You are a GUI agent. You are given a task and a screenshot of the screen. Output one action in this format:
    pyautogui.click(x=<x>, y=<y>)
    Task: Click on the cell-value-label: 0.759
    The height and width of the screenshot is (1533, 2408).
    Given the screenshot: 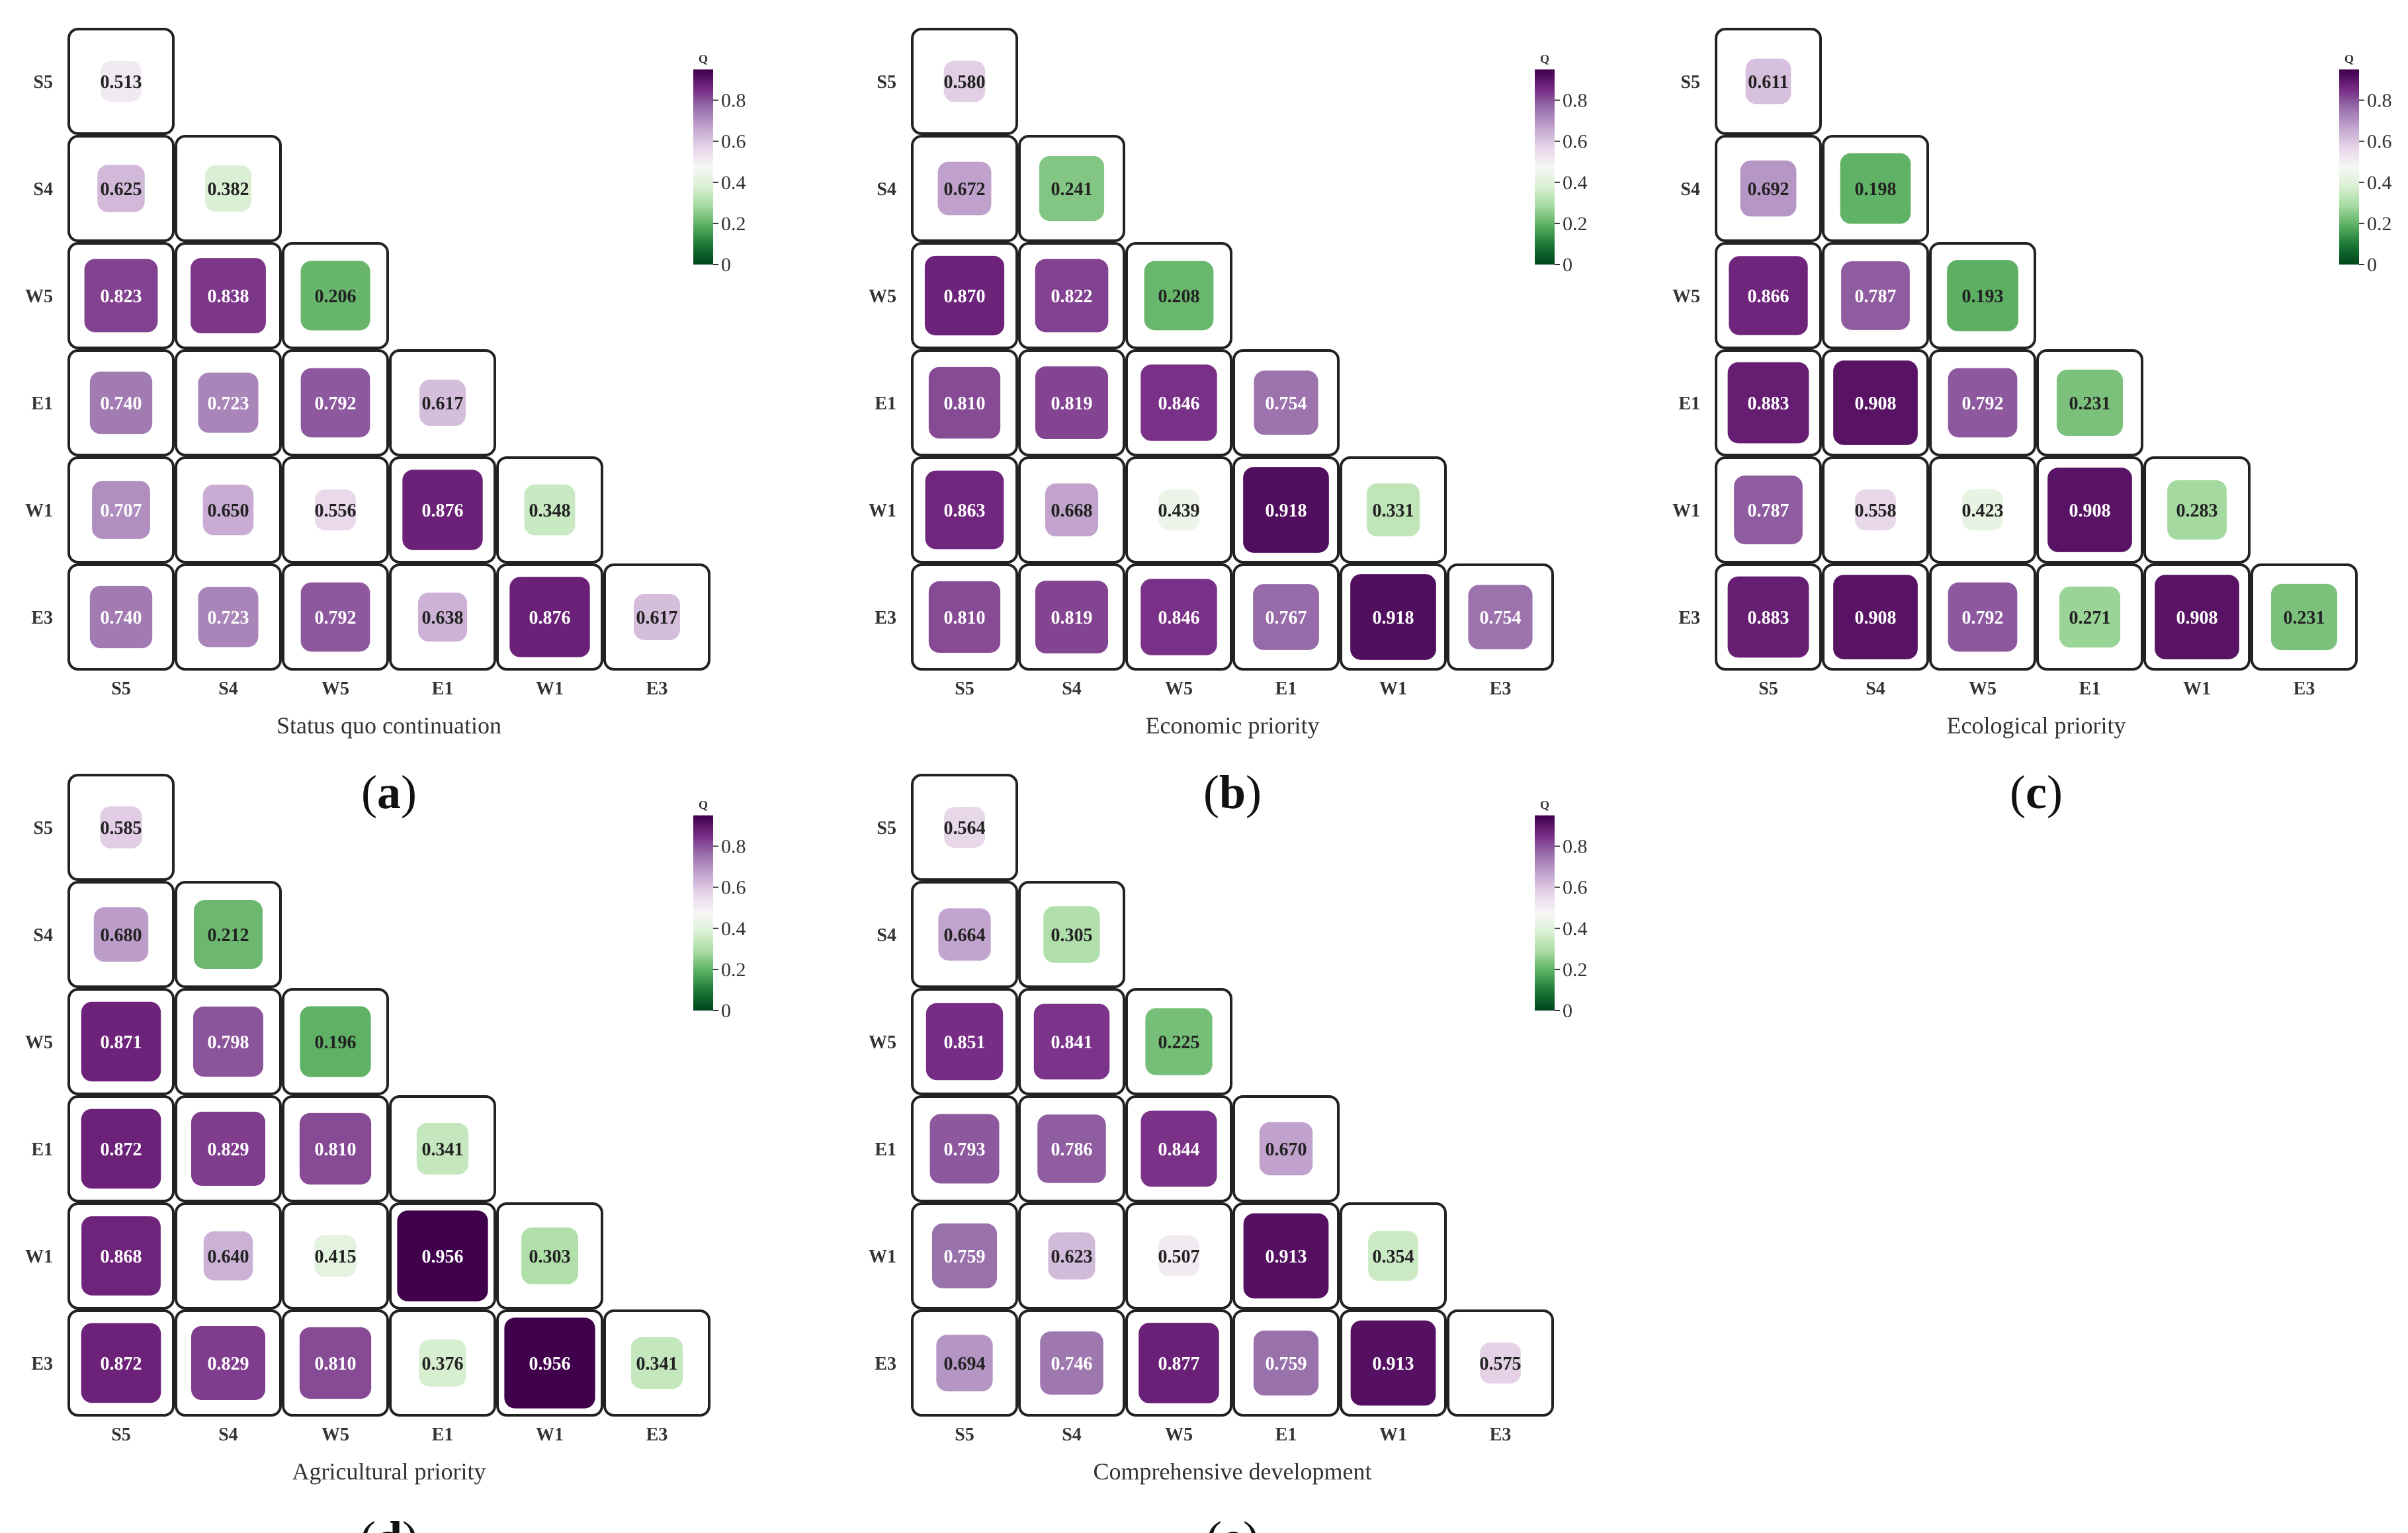 What is the action you would take?
    pyautogui.click(x=1286, y=1364)
    